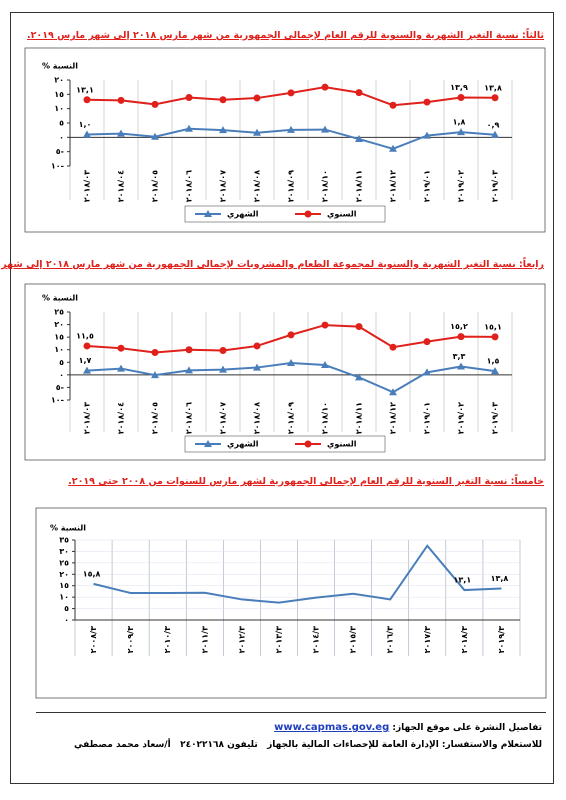 This screenshot has height=800, width=566. What do you see at coordinates (241, 639) in the screenshot?
I see `x-tick-label: ٢٠١٢/٣` at bounding box center [241, 639].